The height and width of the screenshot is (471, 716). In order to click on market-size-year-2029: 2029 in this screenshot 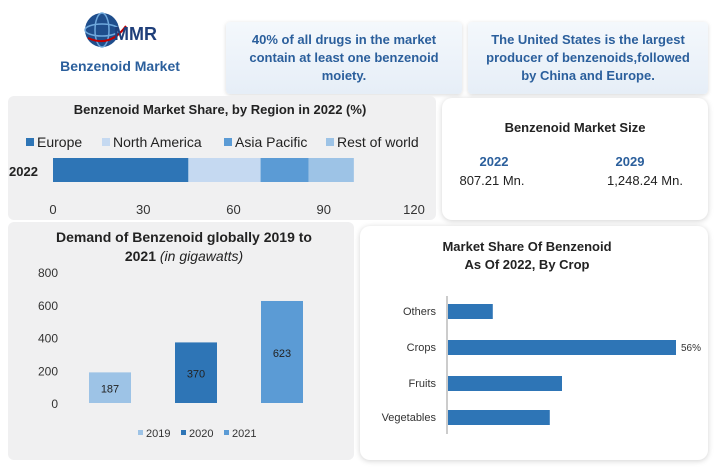, I will do `click(630, 161)`.